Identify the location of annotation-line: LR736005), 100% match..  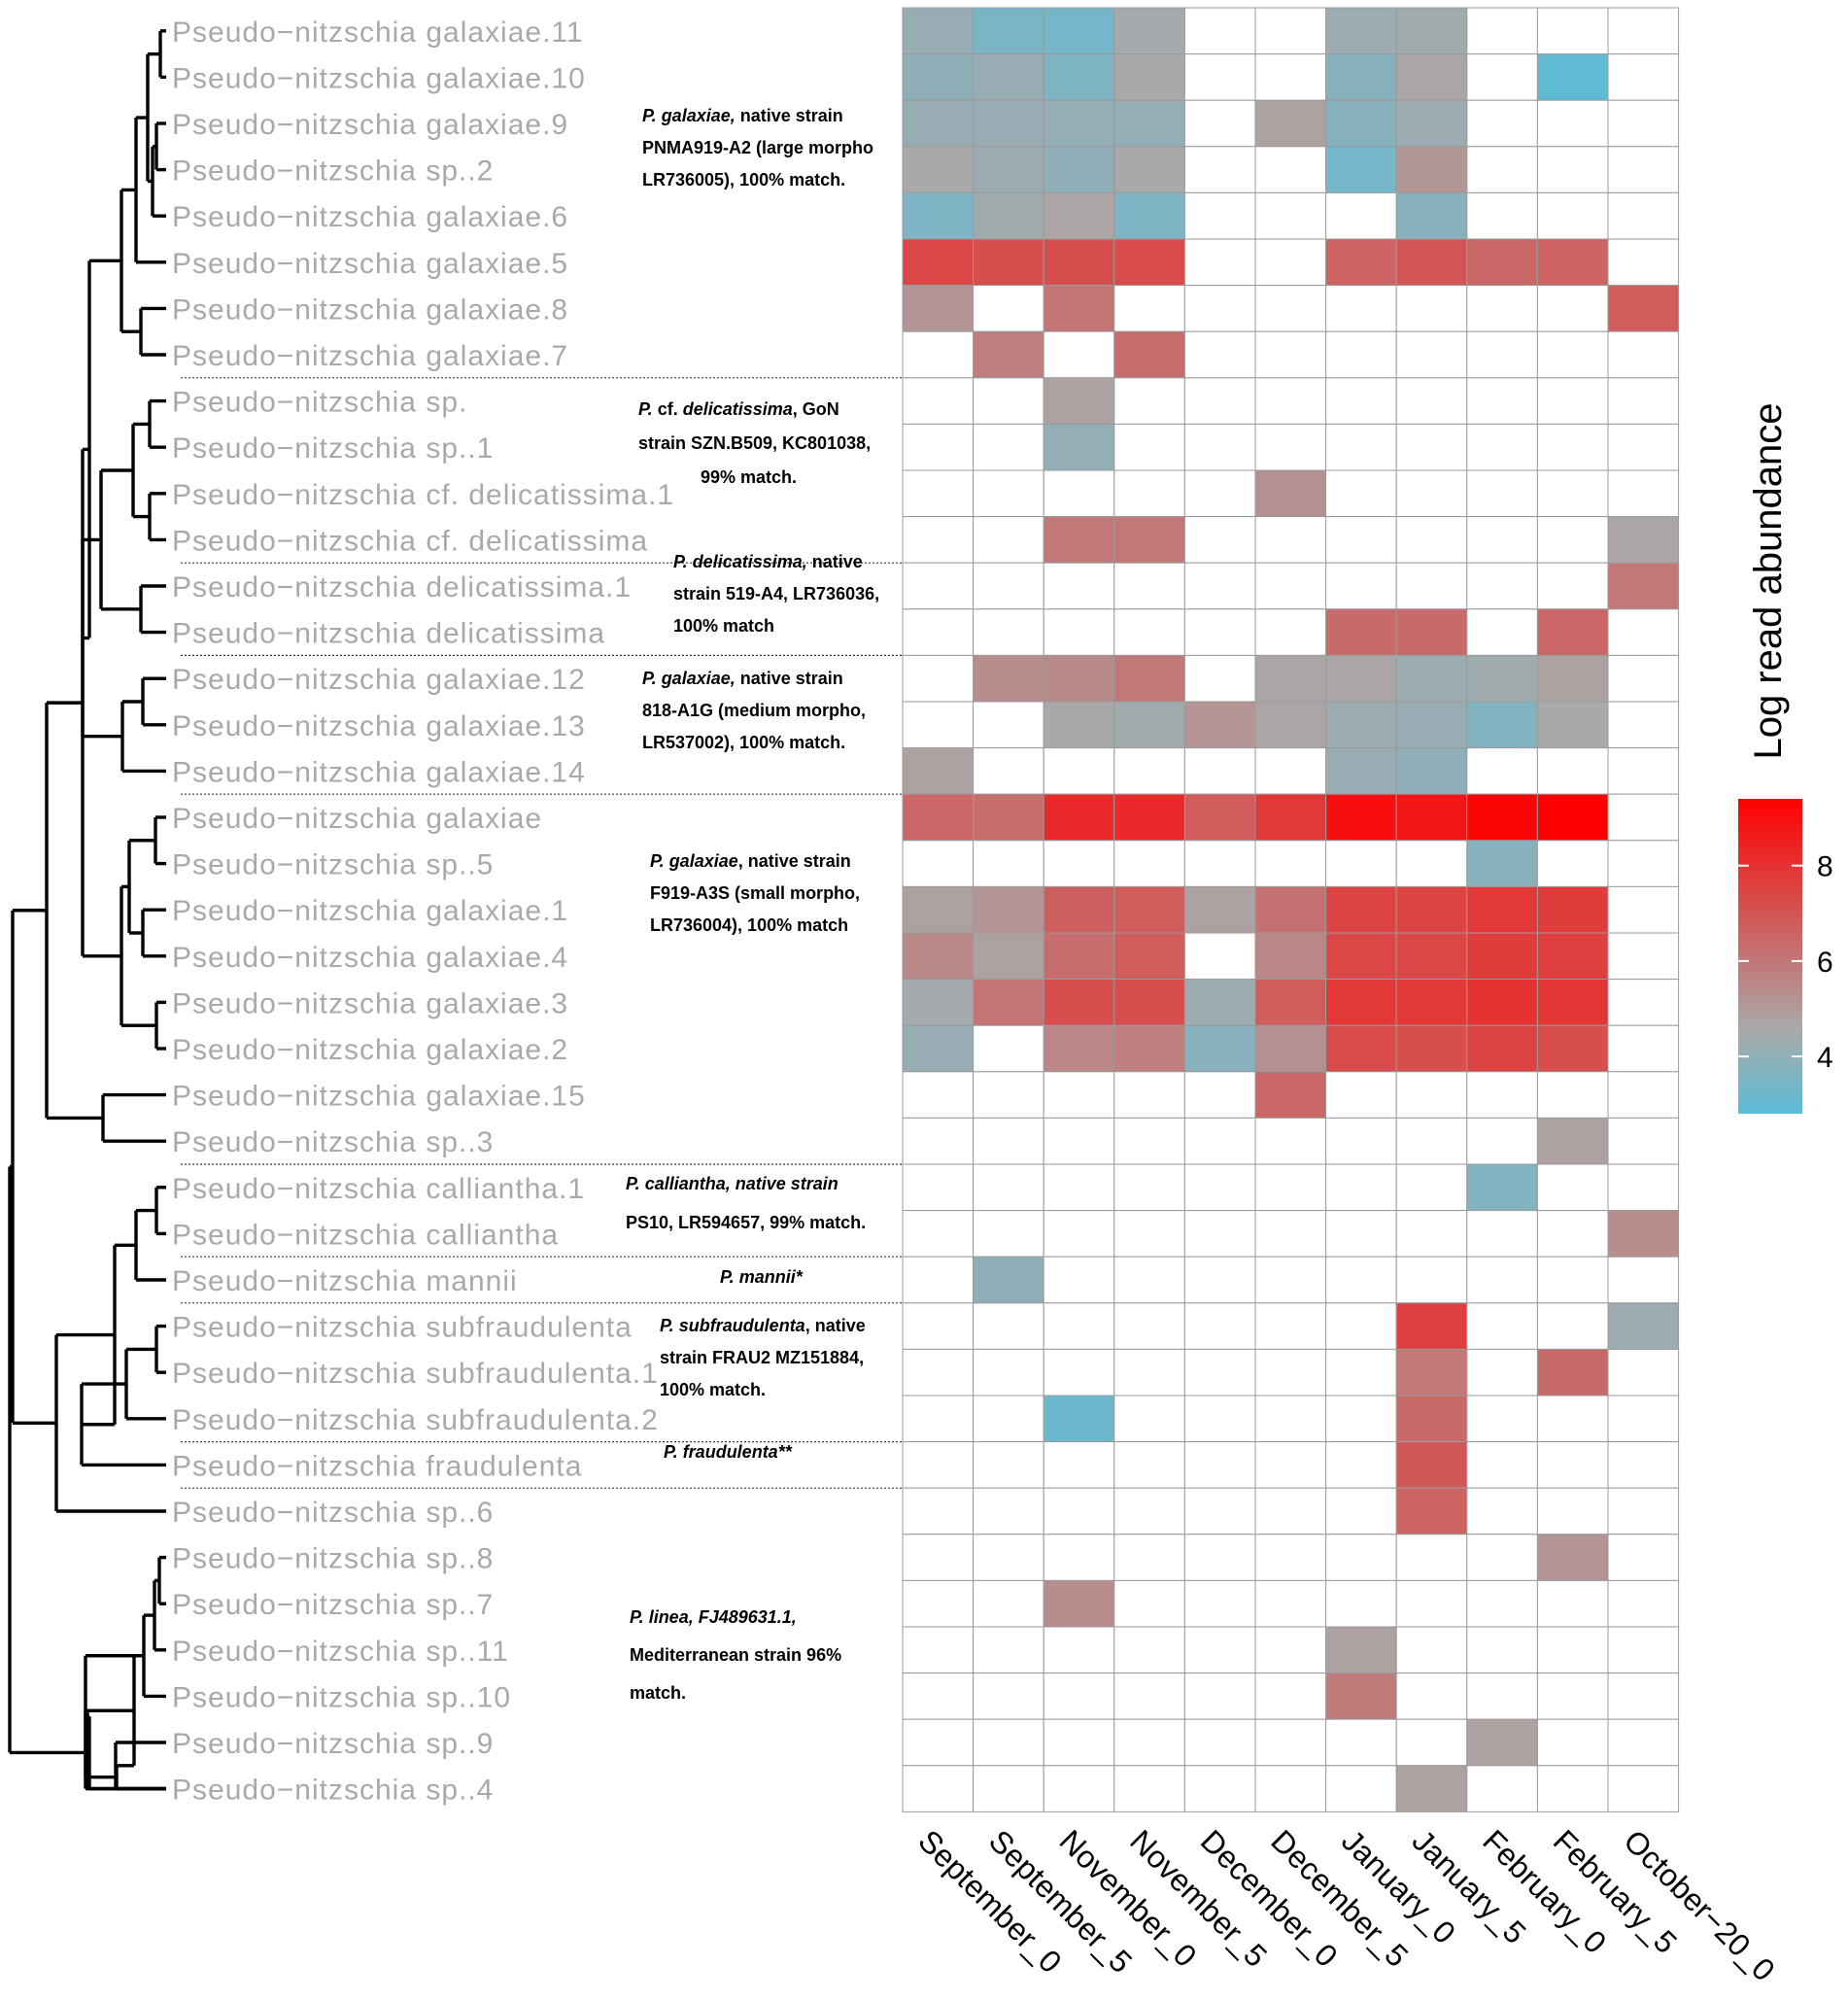
(743, 180).